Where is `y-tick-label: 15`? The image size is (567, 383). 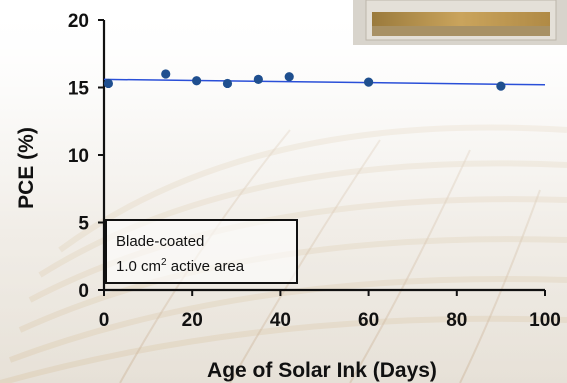 y-tick-label: 15 is located at coordinates (79, 89).